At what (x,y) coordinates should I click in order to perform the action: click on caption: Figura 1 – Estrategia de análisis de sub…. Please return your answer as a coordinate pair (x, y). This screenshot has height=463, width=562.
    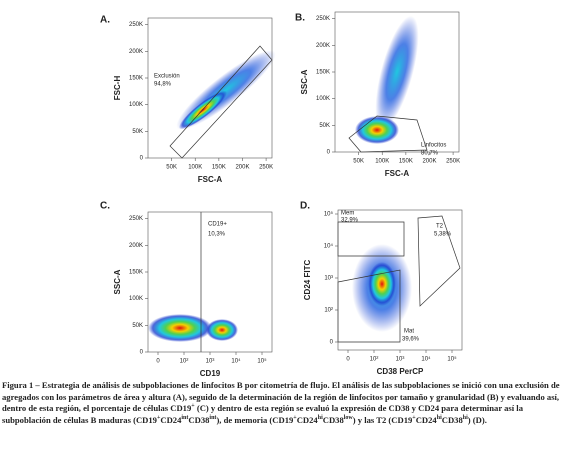
    Looking at the image, I should click on (281, 403).